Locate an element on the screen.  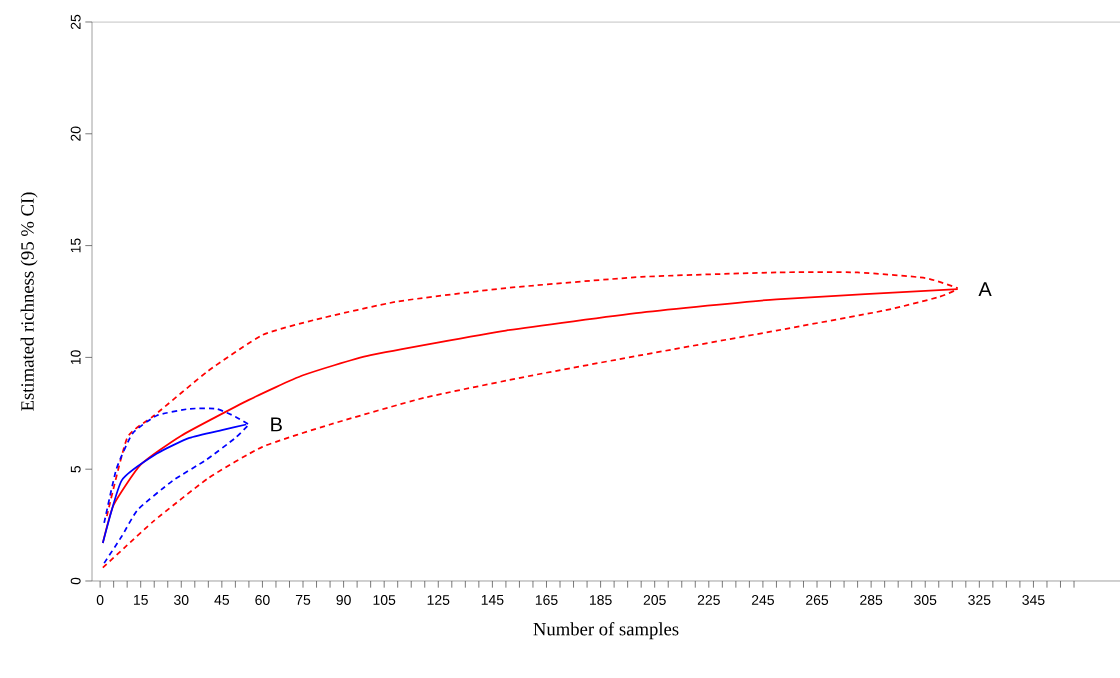
x-tick-label: 145 is located at coordinates (492, 600).